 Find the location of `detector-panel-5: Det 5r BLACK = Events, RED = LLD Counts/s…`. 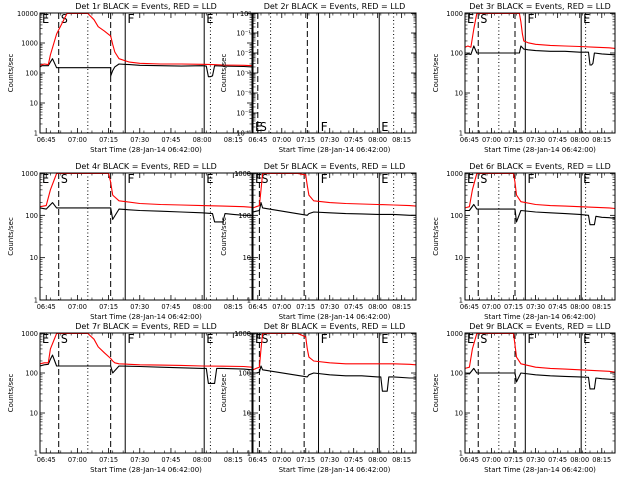

detector-panel-5: Det 5r BLACK = Events, RED = LLD Counts/s… is located at coordinates (318, 241).